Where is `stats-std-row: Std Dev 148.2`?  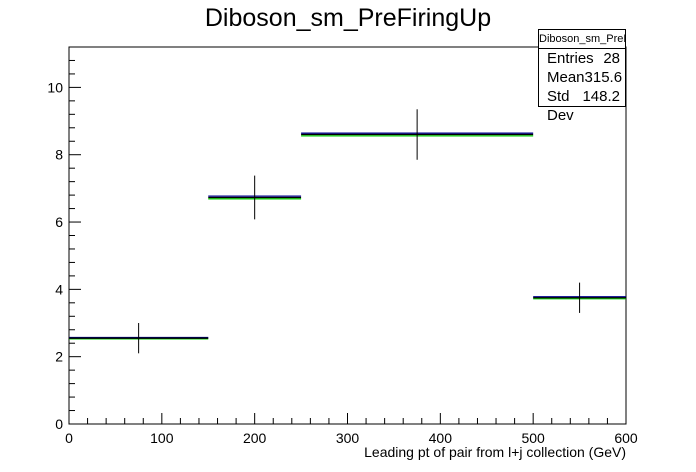
stats-std-row: Std Dev 148.2 is located at coordinates (582, 105).